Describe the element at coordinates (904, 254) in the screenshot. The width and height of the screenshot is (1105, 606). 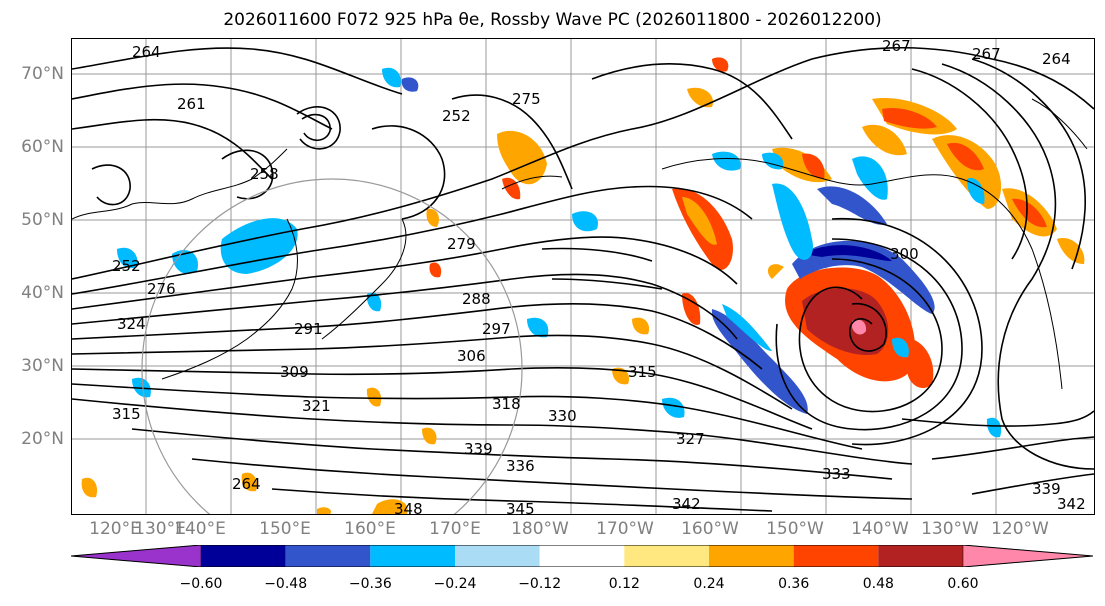
I see `contour-label: 300` at that location.